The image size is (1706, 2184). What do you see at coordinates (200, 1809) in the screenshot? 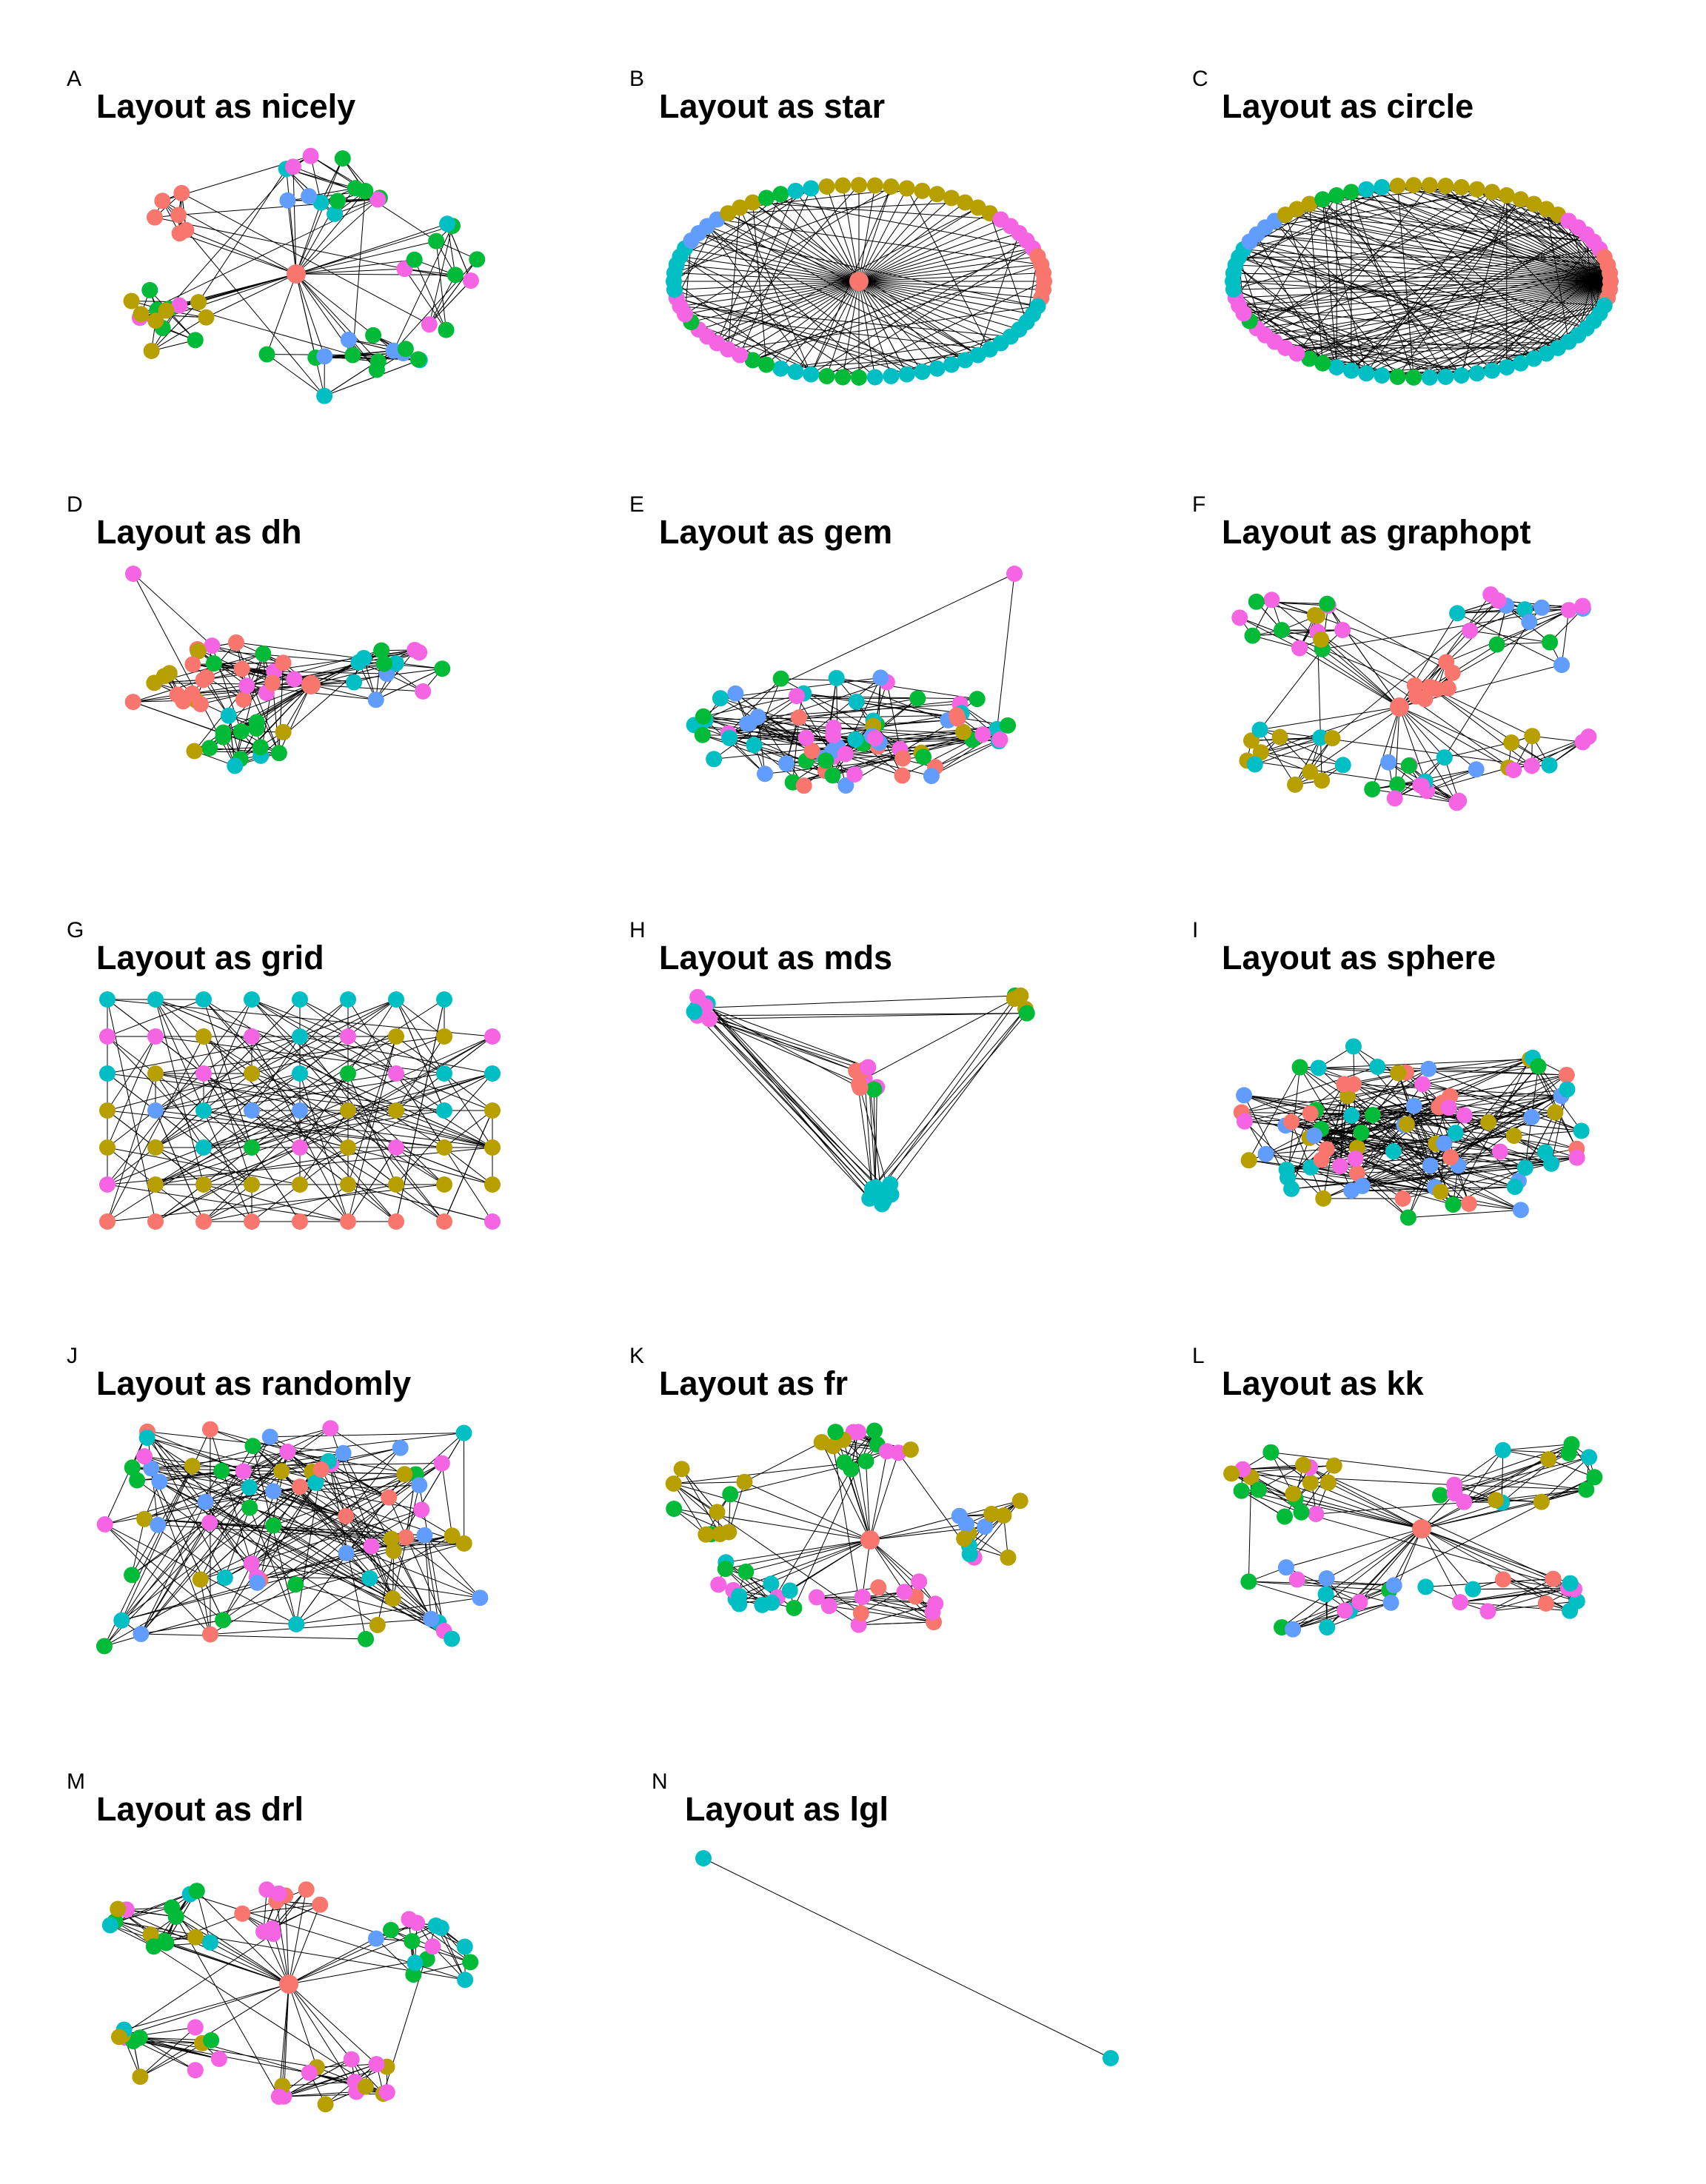
I see `panel-title: Layout as drl` at bounding box center [200, 1809].